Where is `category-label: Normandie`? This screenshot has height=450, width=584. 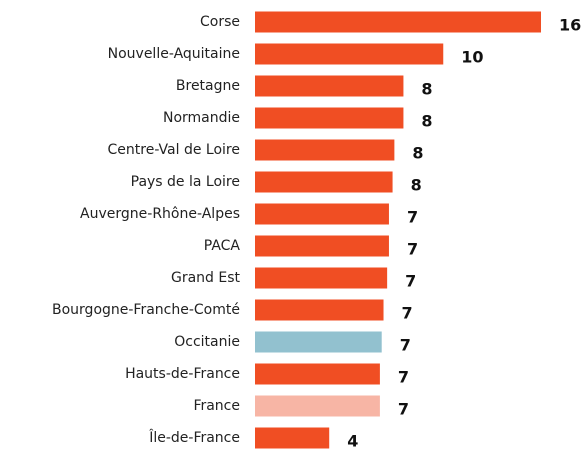
category-label: Normandie is located at coordinates (201, 118).